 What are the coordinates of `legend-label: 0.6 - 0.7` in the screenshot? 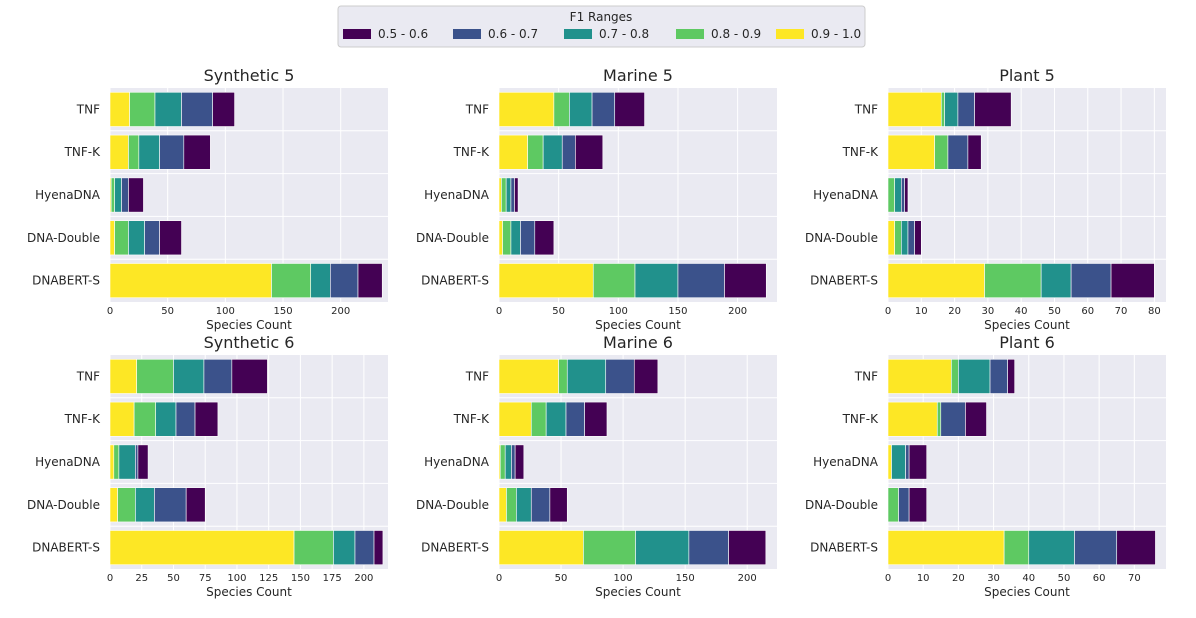 It's located at (513, 34).